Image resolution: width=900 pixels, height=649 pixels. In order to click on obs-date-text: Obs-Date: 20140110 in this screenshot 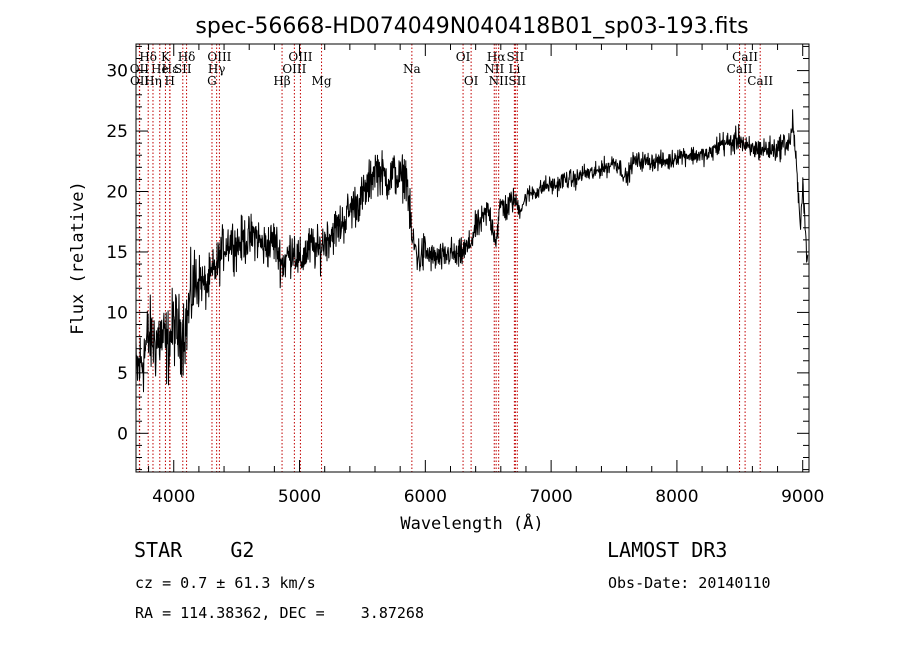, I will do `click(689, 583)`.